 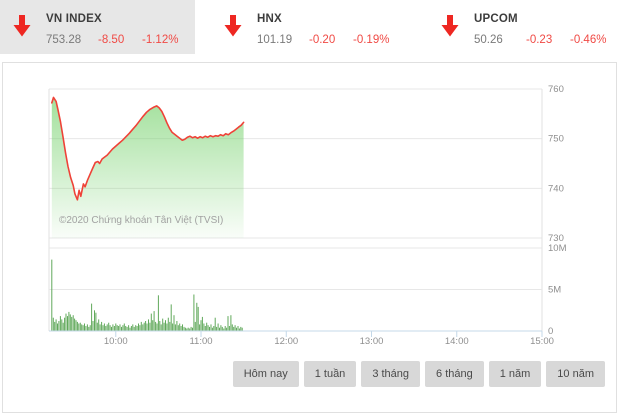 I want to click on price-axis-label: 750, so click(x=556, y=139).